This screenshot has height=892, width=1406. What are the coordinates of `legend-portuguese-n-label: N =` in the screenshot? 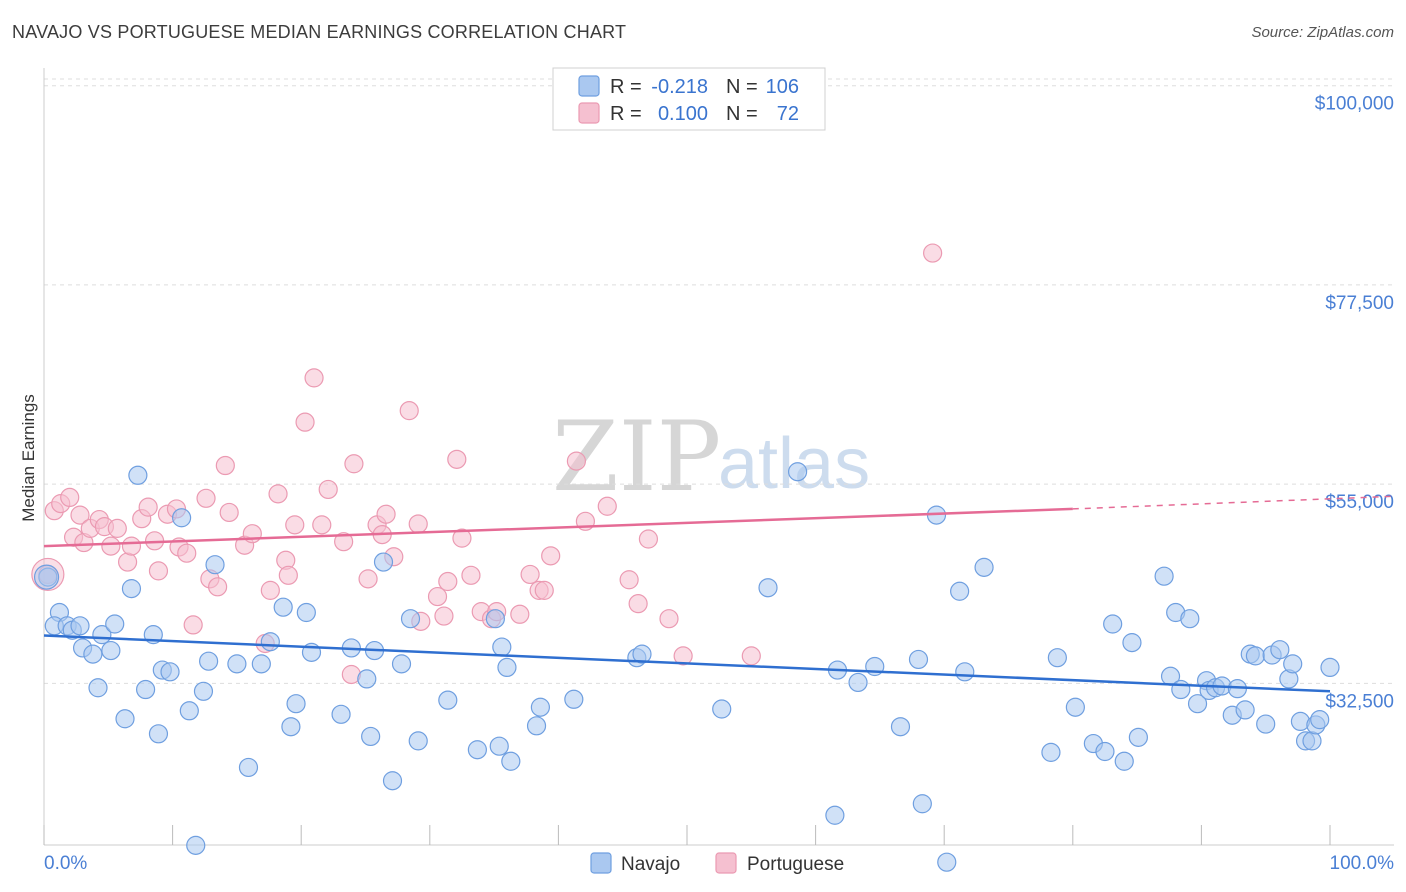 It's located at (742, 114).